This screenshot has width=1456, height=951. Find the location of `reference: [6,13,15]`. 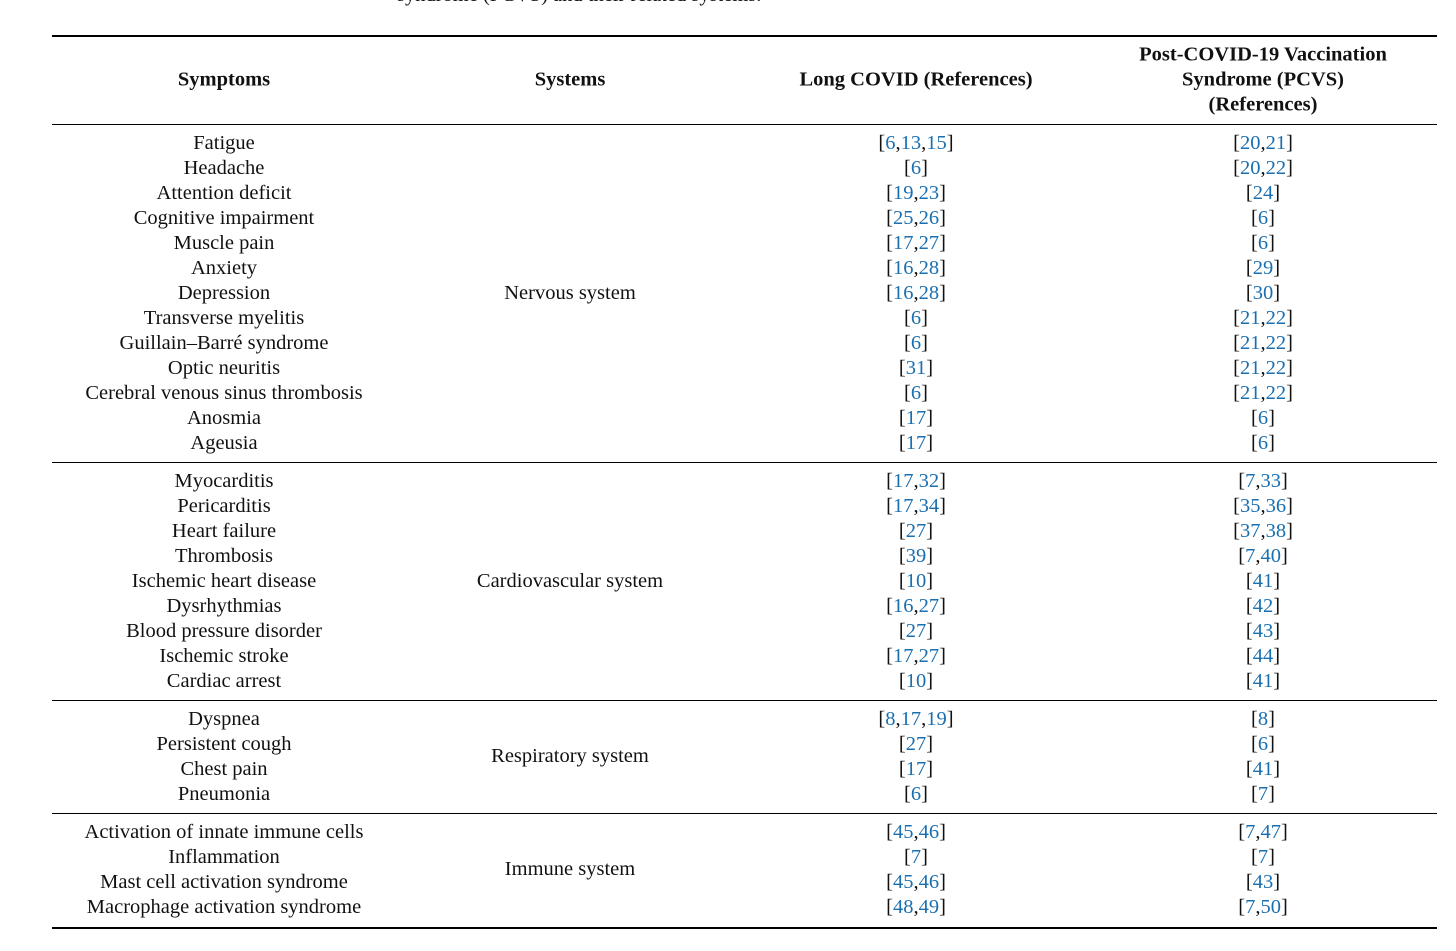

reference: [6,13,15] is located at coordinates (916, 142).